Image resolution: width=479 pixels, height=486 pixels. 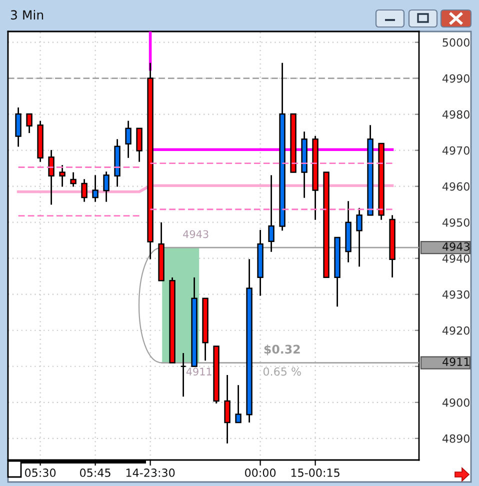 I want to click on y-tick-label: 4950, so click(x=456, y=222).